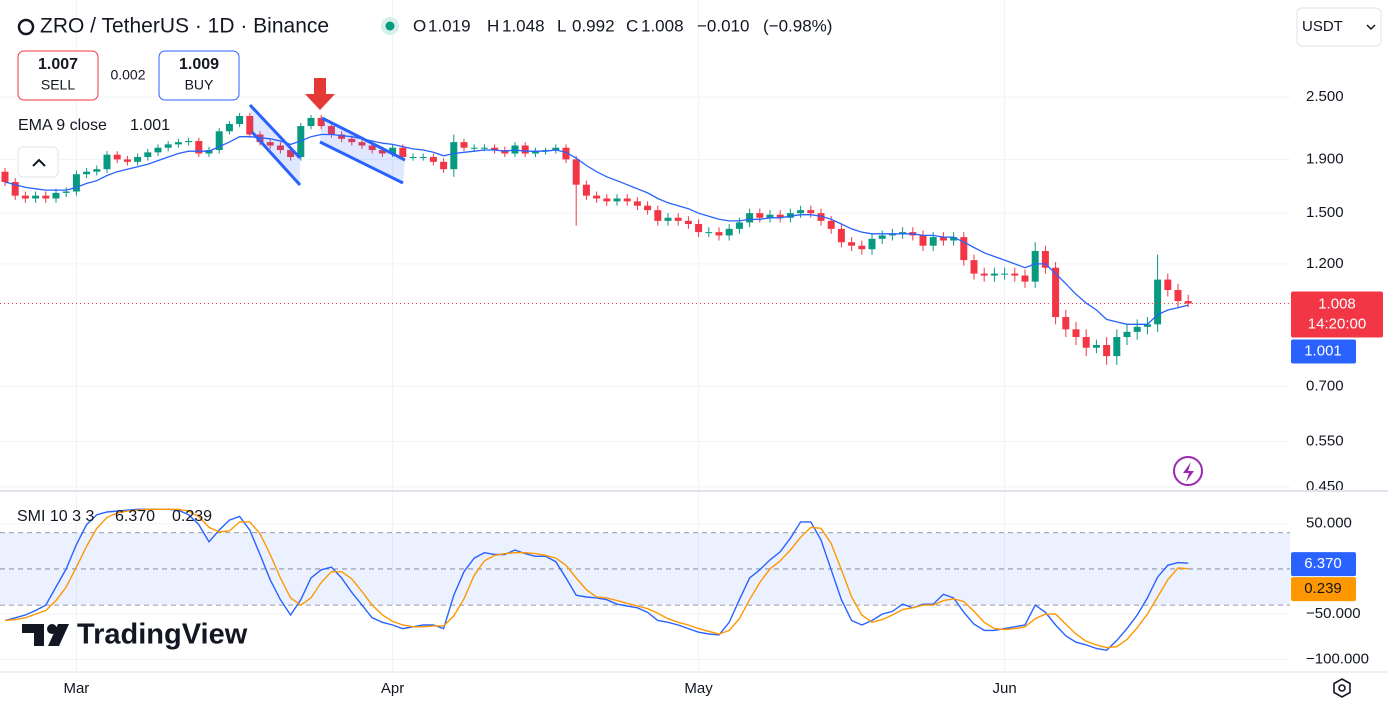 Image resolution: width=1388 pixels, height=708 pixels. What do you see at coordinates (1337, 304) in the screenshot?
I see `last-price: 1.008` at bounding box center [1337, 304].